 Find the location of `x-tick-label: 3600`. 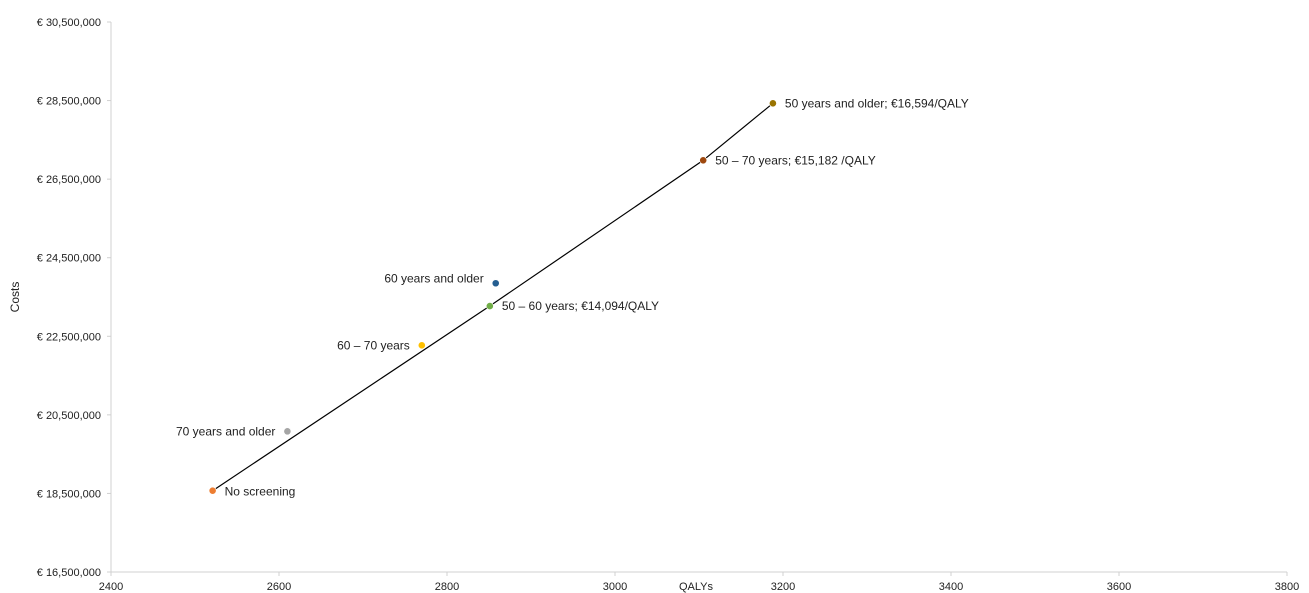

x-tick-label: 3600 is located at coordinates (1119, 587).